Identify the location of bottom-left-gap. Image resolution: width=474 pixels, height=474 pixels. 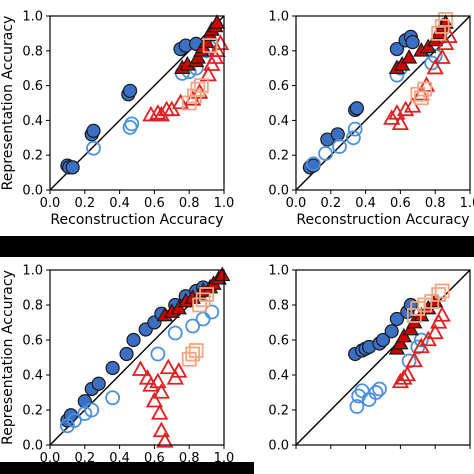
(120, 468).